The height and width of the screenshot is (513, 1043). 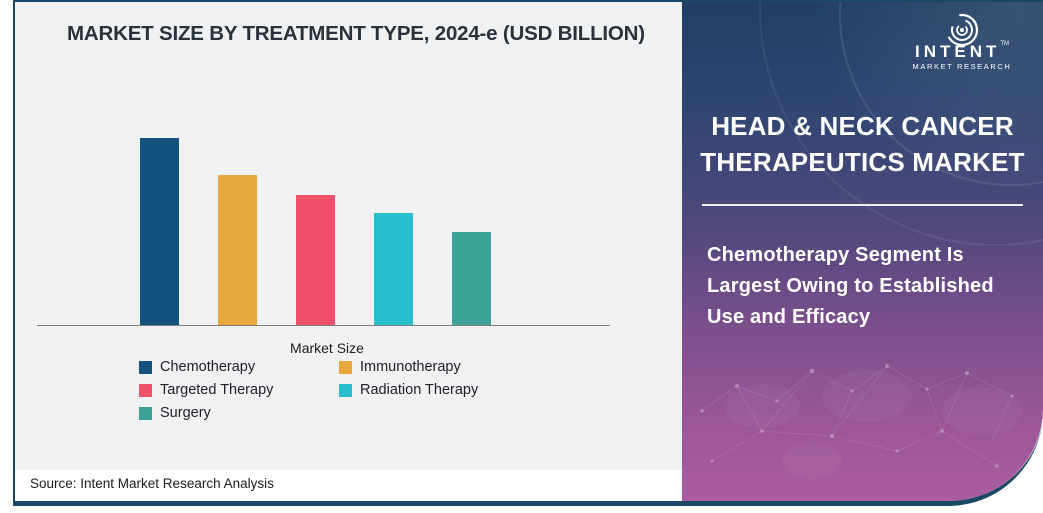 I want to click on x-axis-line, so click(x=323, y=325).